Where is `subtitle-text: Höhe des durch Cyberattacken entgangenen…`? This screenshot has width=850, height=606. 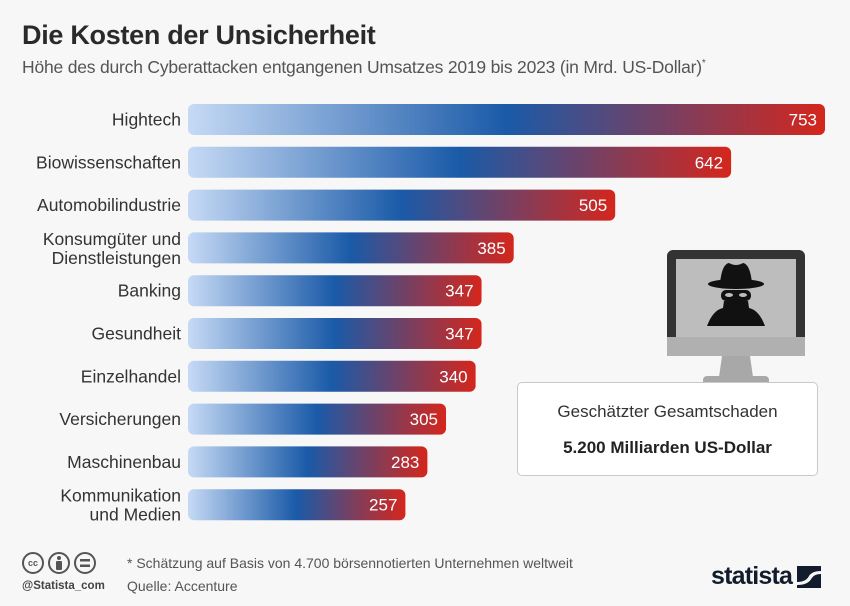
subtitle-text: Höhe des durch Cyberattacken entgangenen… is located at coordinates (362, 67).